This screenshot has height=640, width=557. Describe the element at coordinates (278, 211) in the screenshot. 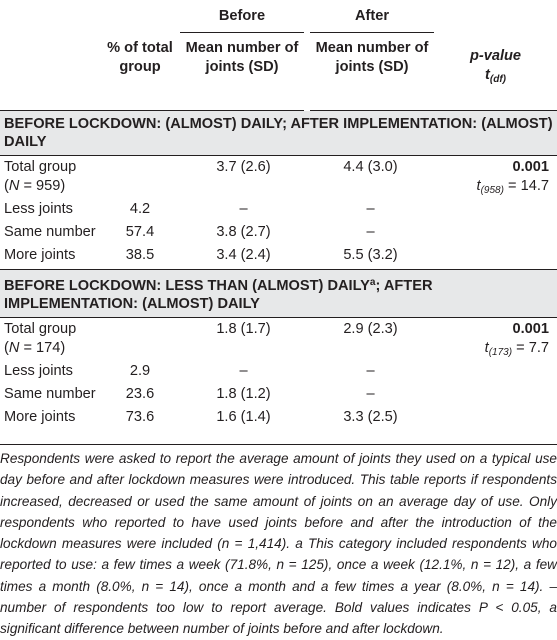

I see `table-row: Less joints 4.2 – –` at that location.